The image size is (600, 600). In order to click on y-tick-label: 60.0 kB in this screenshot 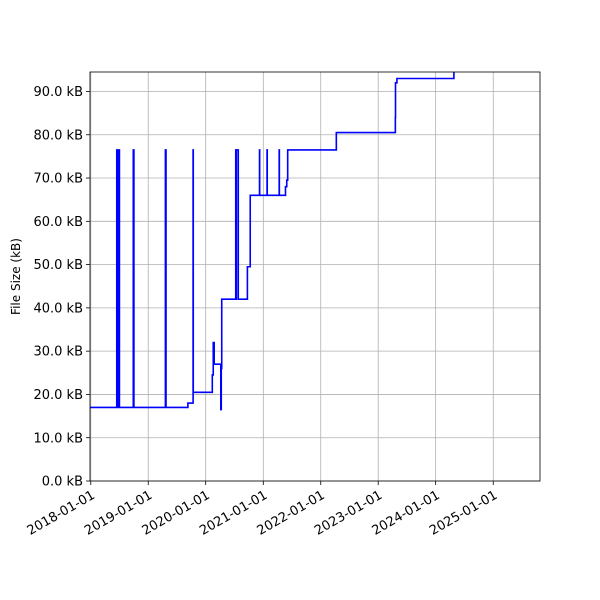, I will do `click(58, 222)`.